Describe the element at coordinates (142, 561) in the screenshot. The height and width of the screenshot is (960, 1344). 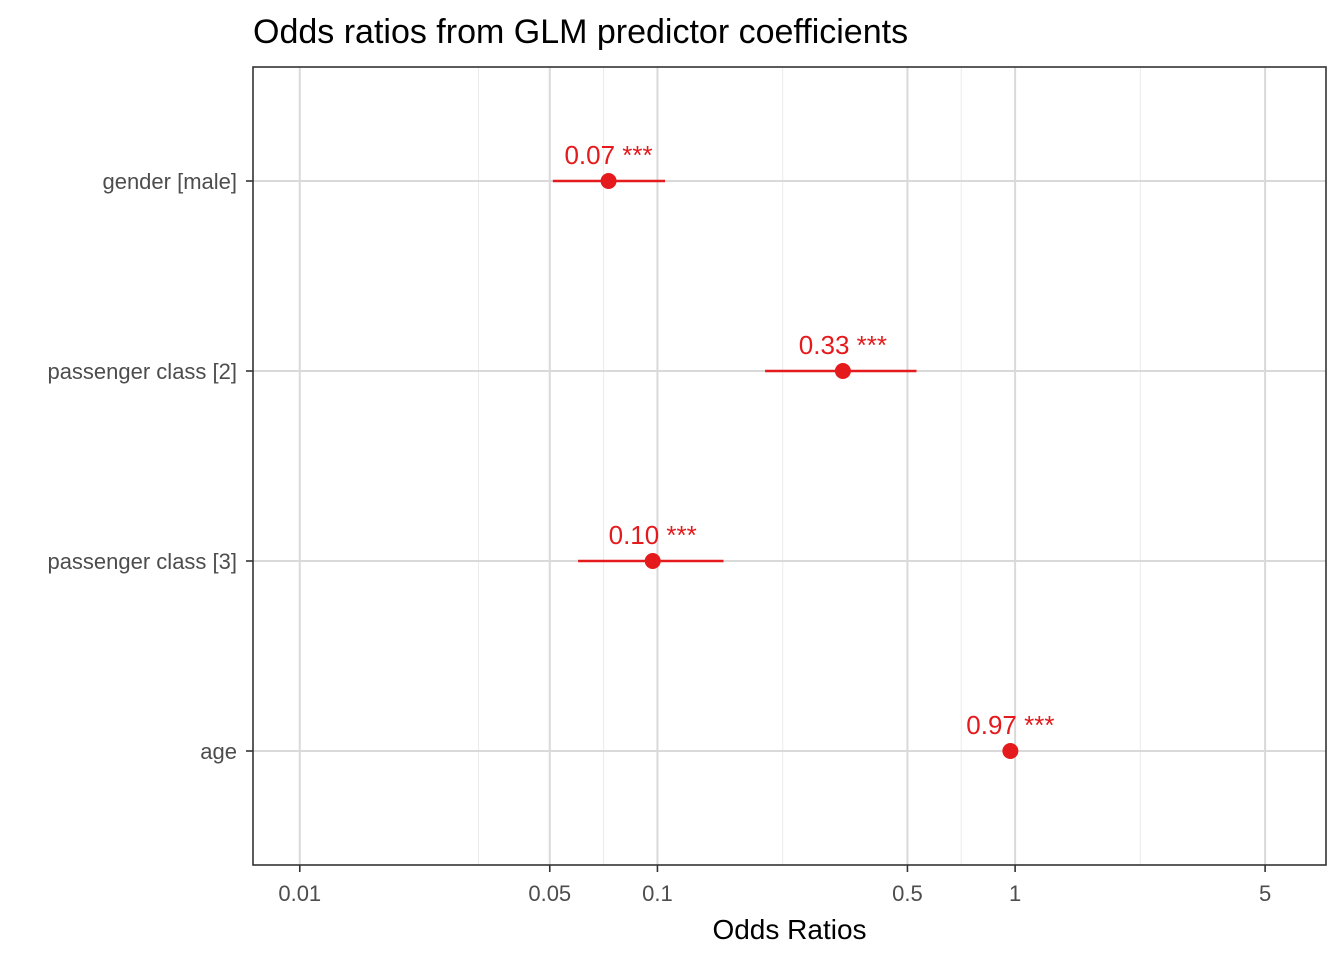
I see `y-tick-label: passenger class [3]` at that location.